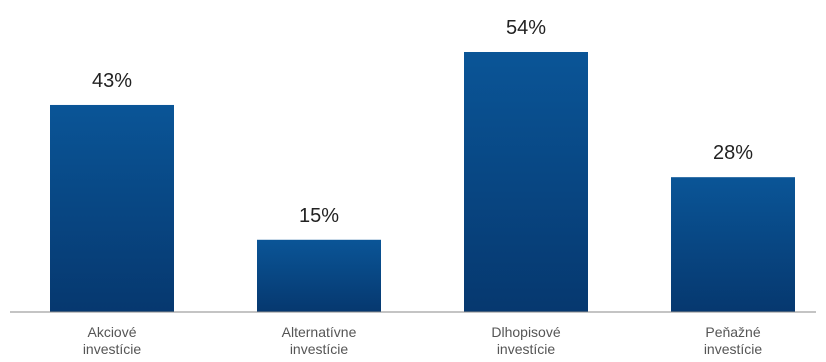 The image size is (826, 362). I want to click on category-label-1-line-0: Alternatívne, so click(319, 332).